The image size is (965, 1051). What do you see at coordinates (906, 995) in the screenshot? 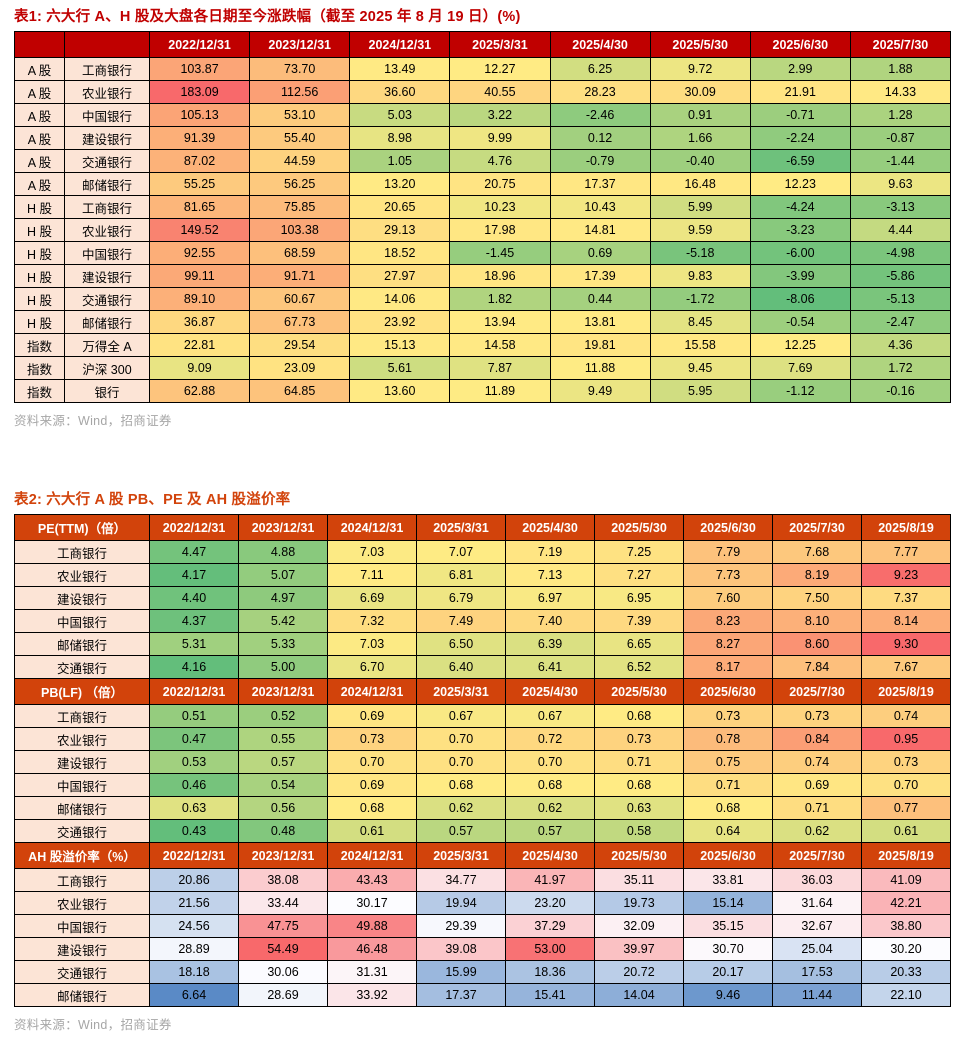
I see `value-cell: 22.10` at bounding box center [906, 995].